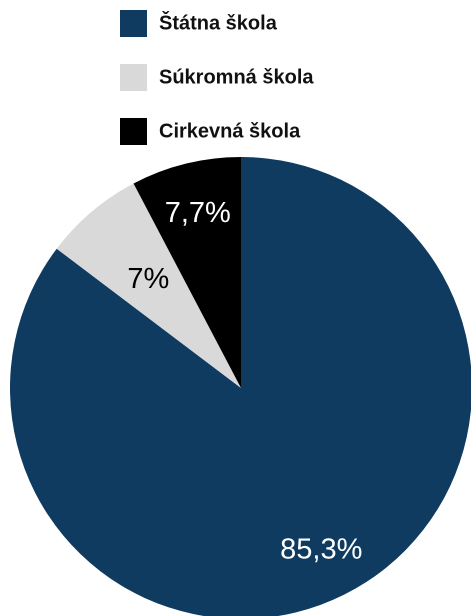  I want to click on legend: Štátna škola Súkromná škola Cirkevná škola, so click(217, 77).